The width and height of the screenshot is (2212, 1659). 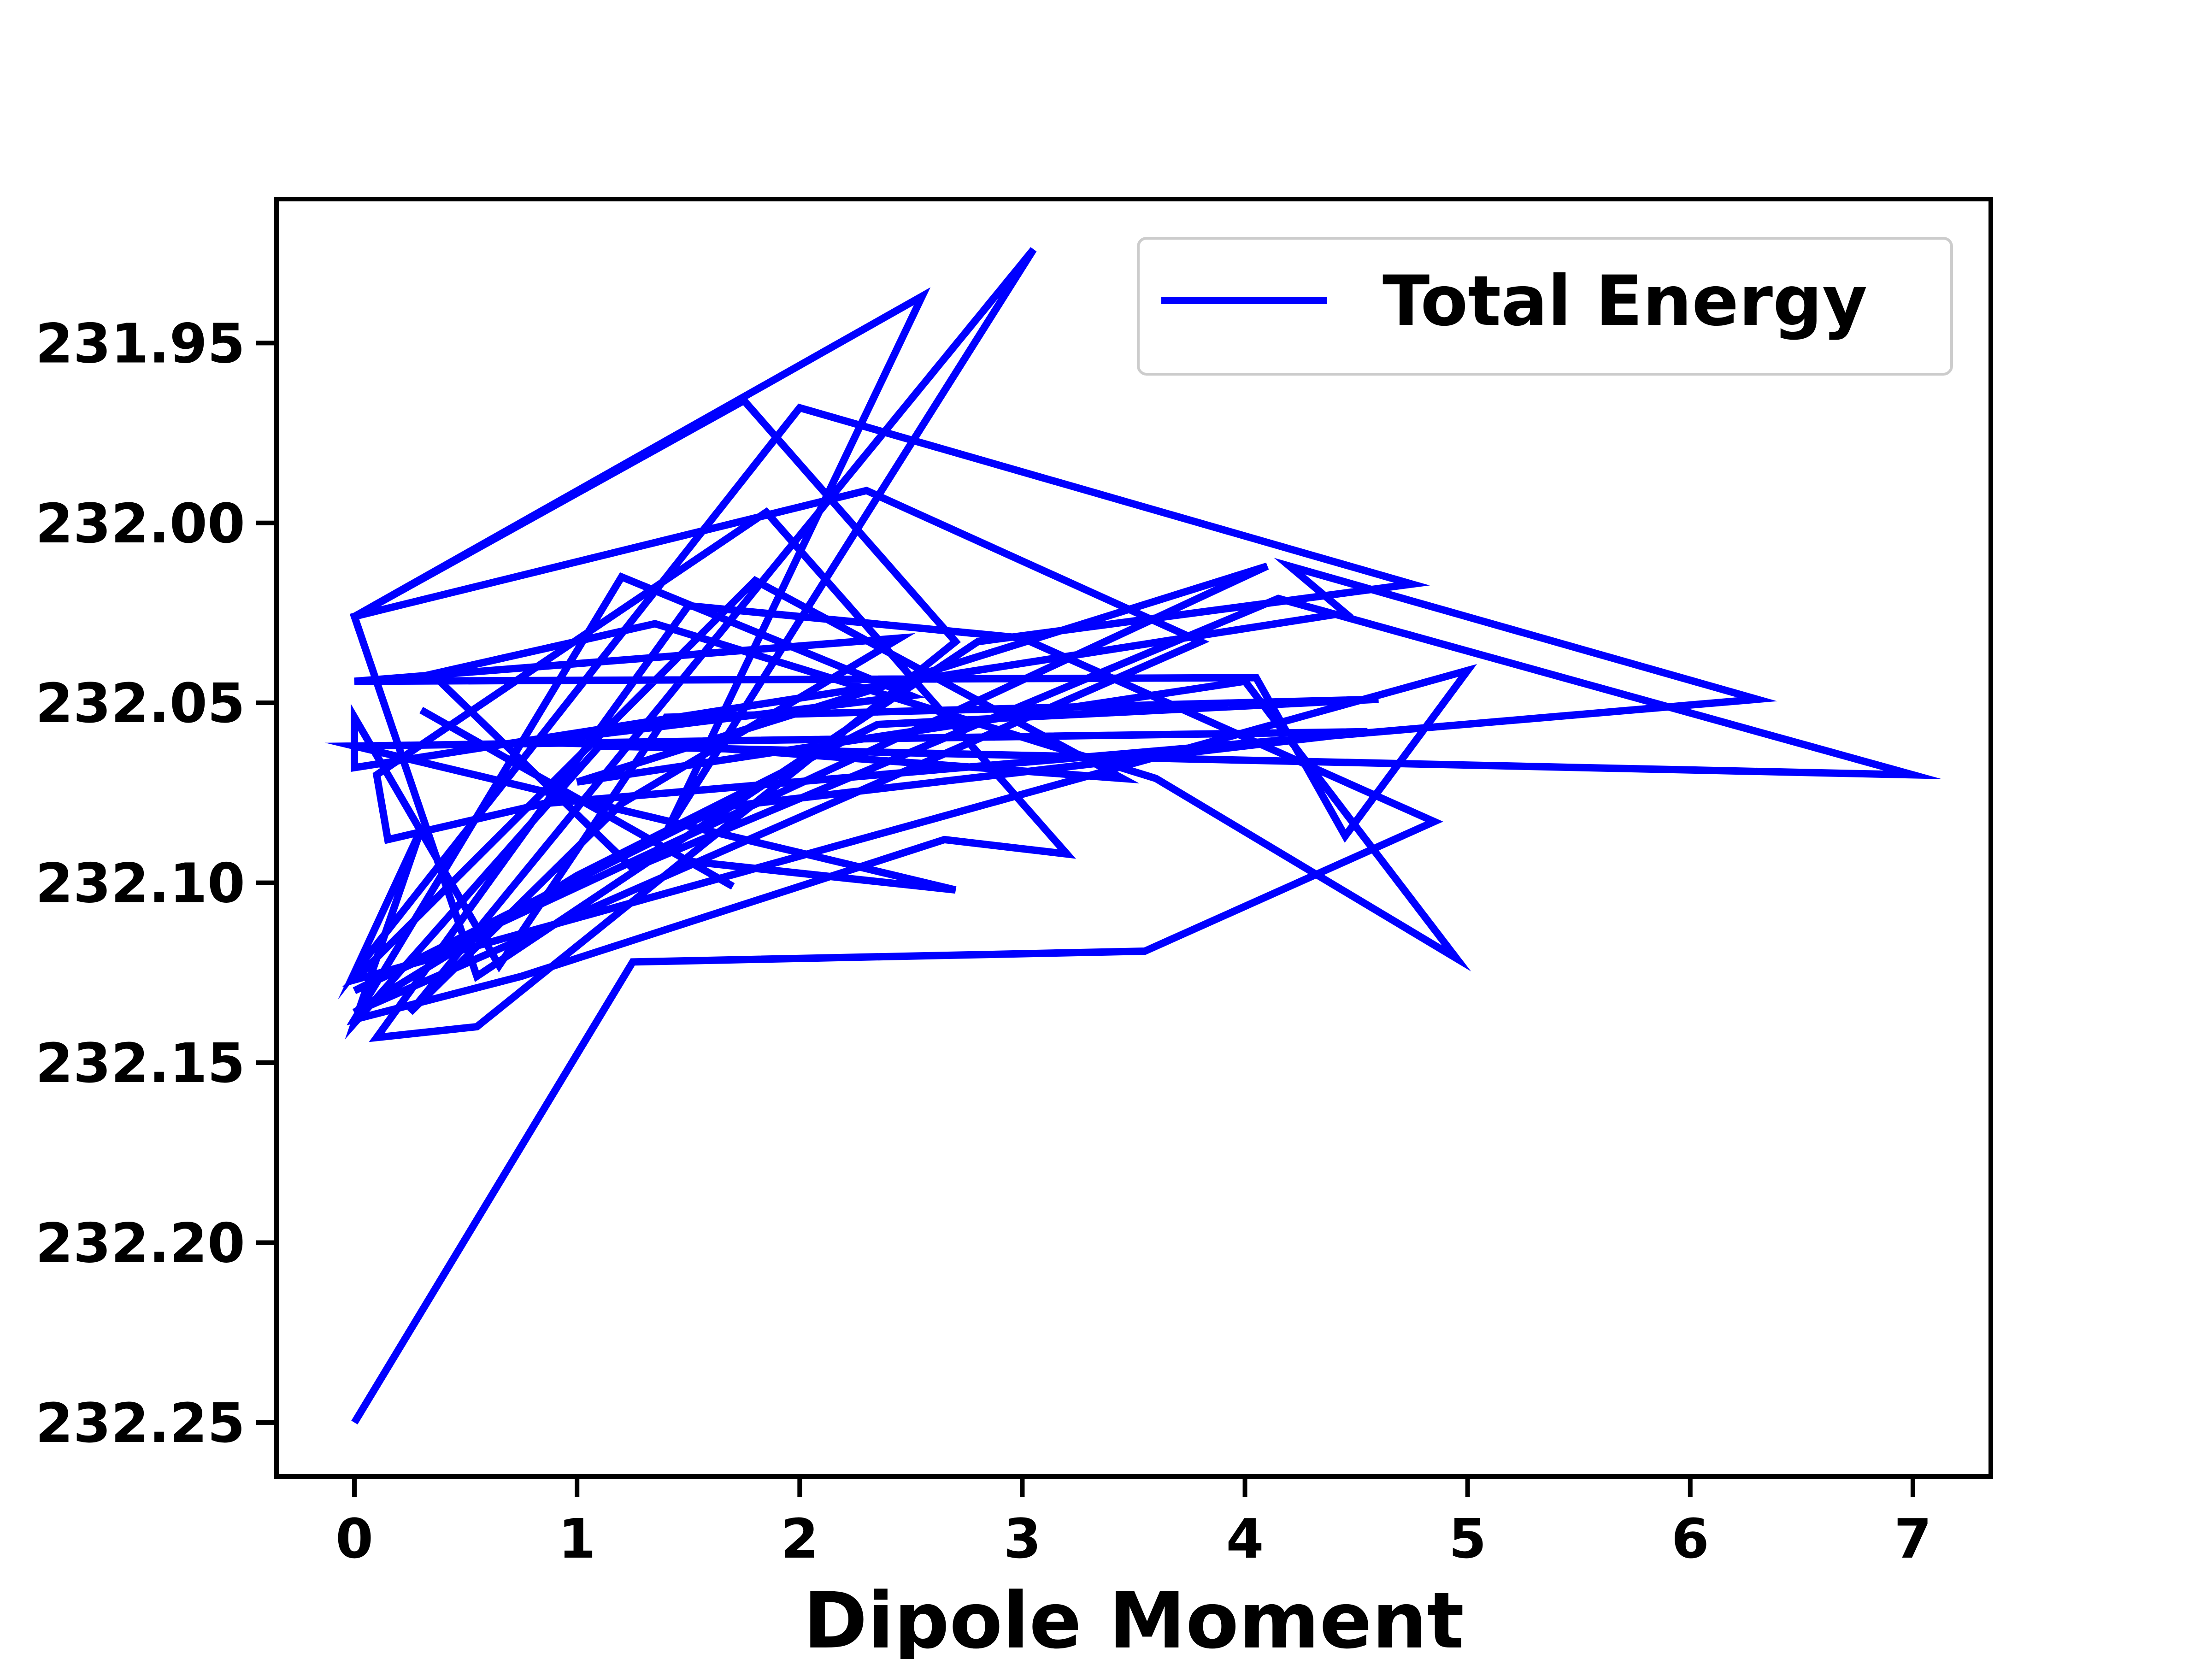 I want to click on x-axis-title: Dipole Moment, so click(x=1133, y=1617).